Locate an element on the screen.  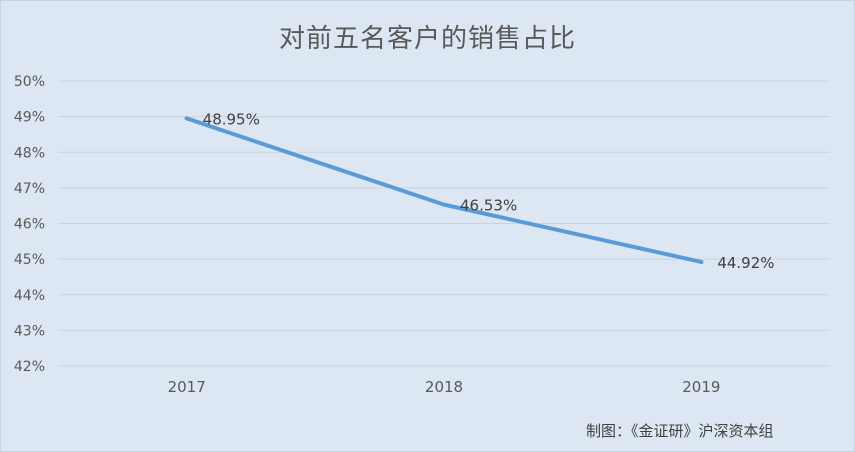
y-tick-label: 43% is located at coordinates (29, 331).